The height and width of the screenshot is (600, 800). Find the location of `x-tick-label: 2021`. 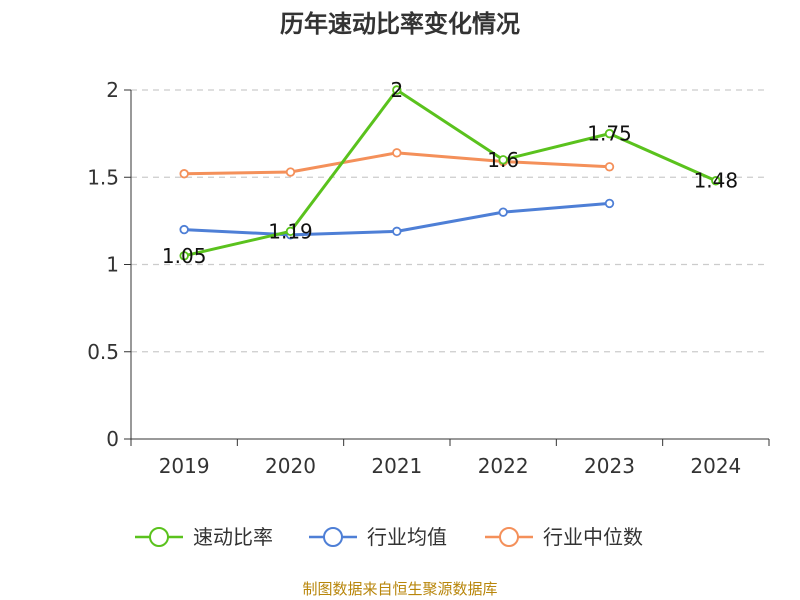

x-tick-label: 2021 is located at coordinates (396, 466).